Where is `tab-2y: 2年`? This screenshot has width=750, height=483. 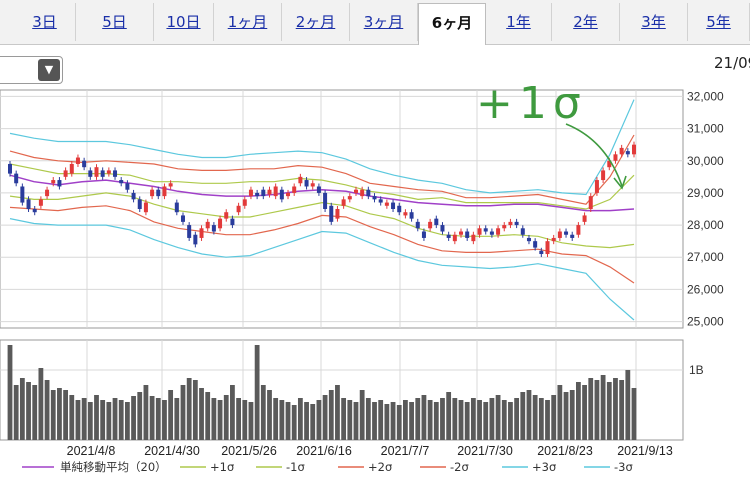
tab-2y: 2年 is located at coordinates (586, 22).